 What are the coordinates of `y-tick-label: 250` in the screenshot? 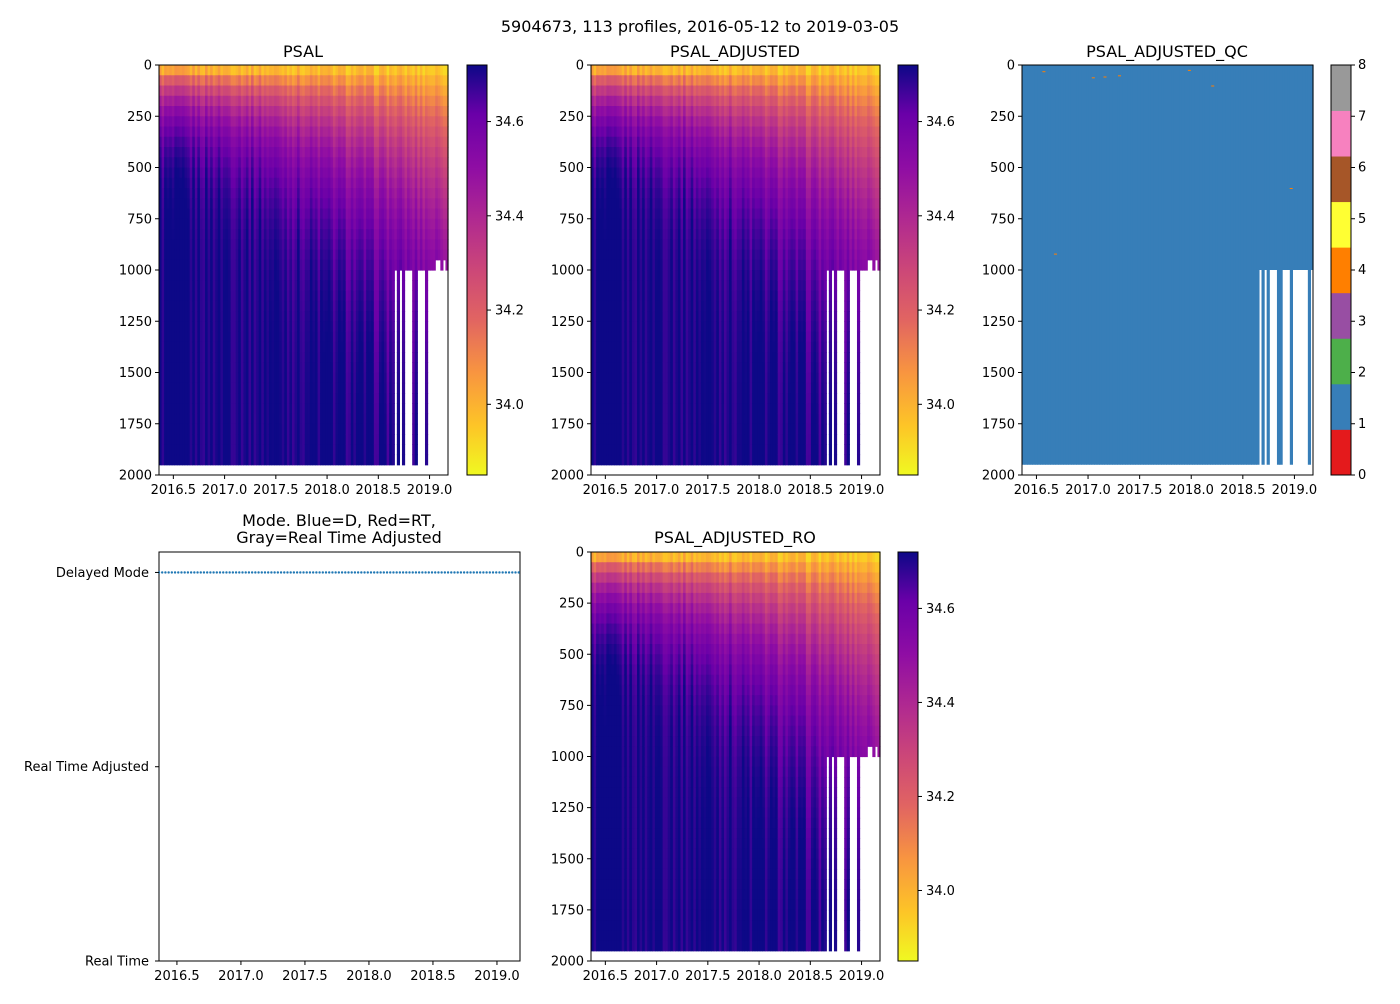 It's located at (1002, 117).